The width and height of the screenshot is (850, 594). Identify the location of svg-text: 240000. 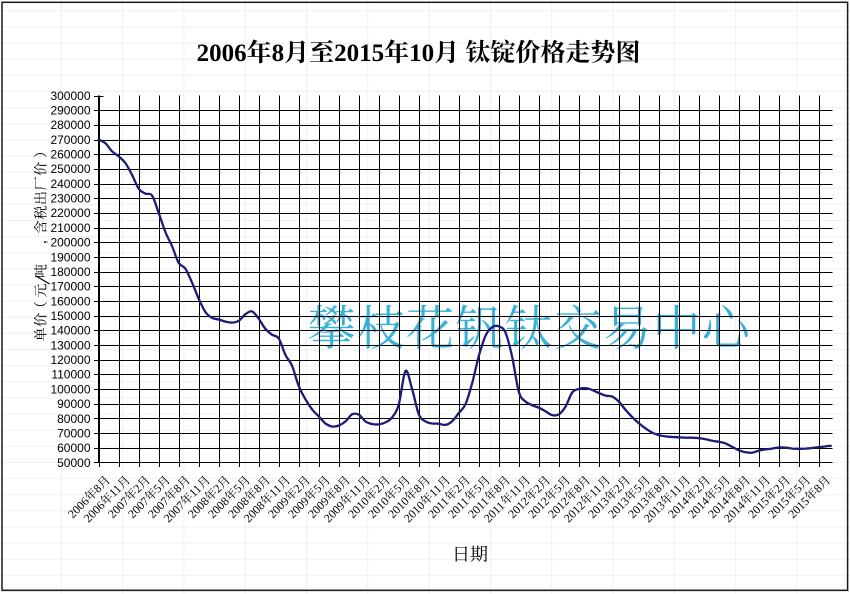
(70, 184).